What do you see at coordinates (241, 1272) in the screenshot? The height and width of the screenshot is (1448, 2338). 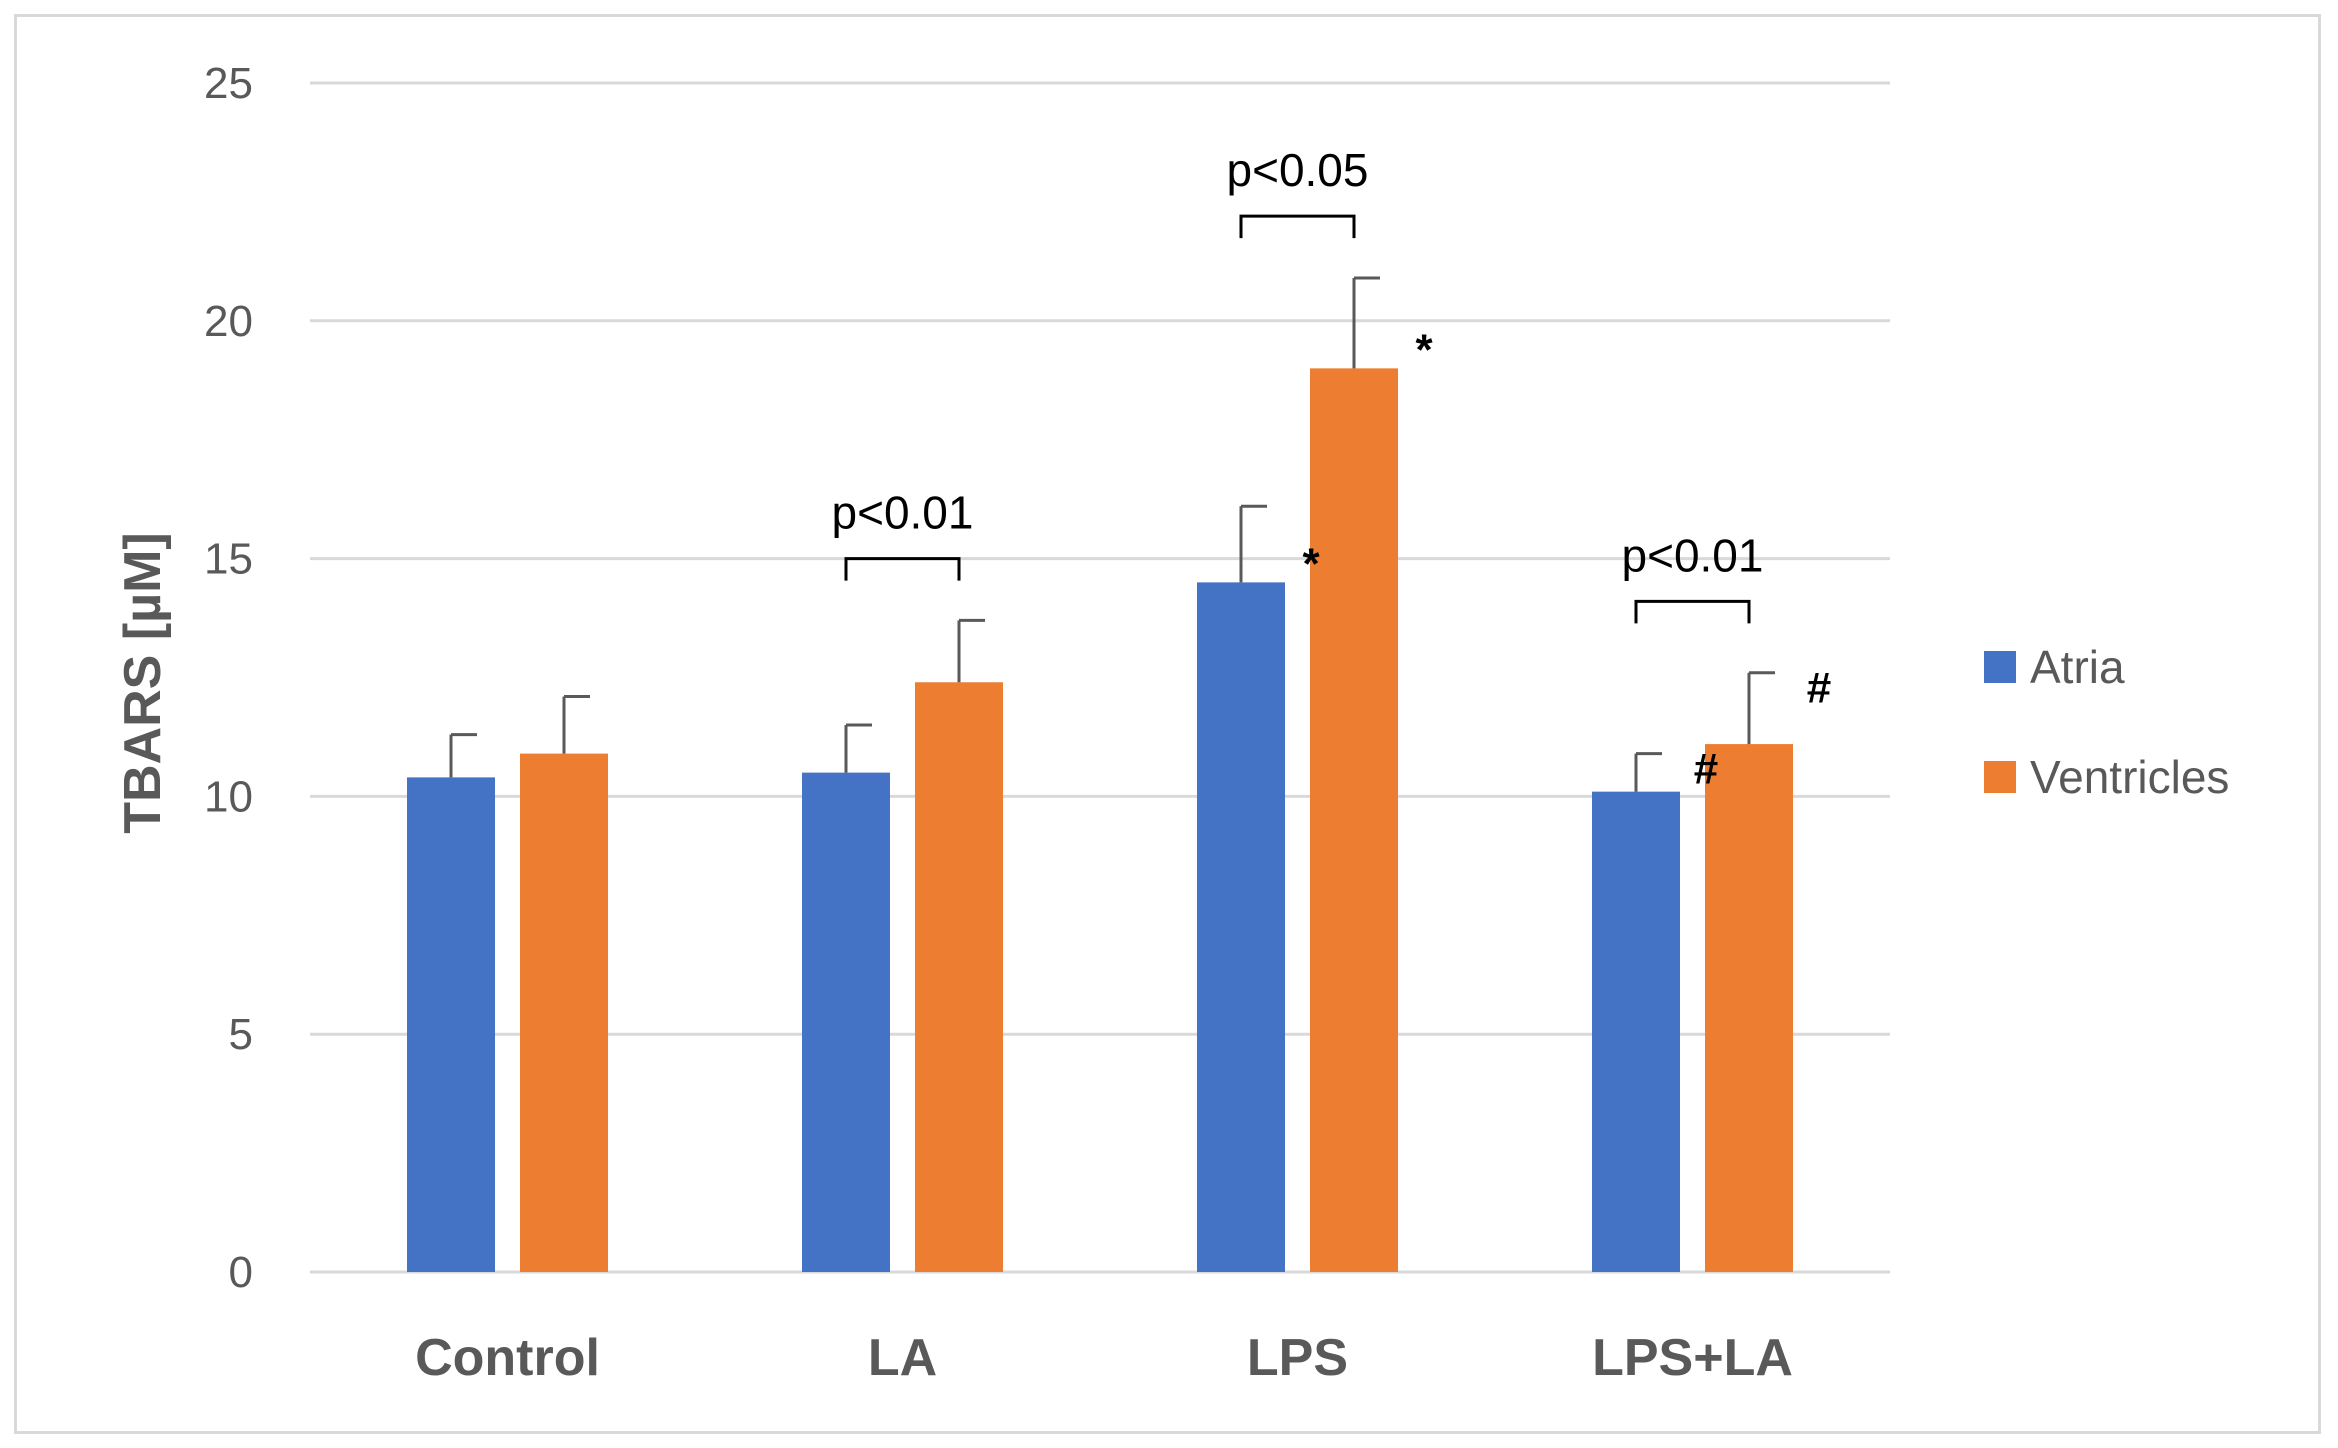 I see `y-tick-label-0: 0` at bounding box center [241, 1272].